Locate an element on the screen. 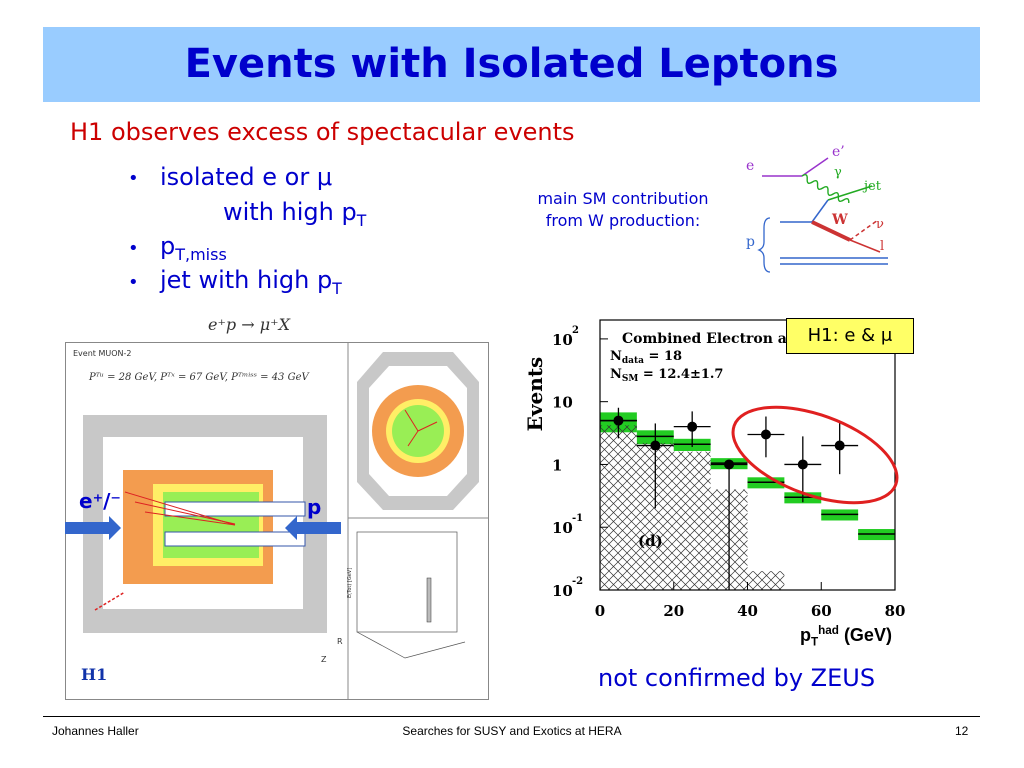  bullet-2: pT,miss is located at coordinates (193, 248).